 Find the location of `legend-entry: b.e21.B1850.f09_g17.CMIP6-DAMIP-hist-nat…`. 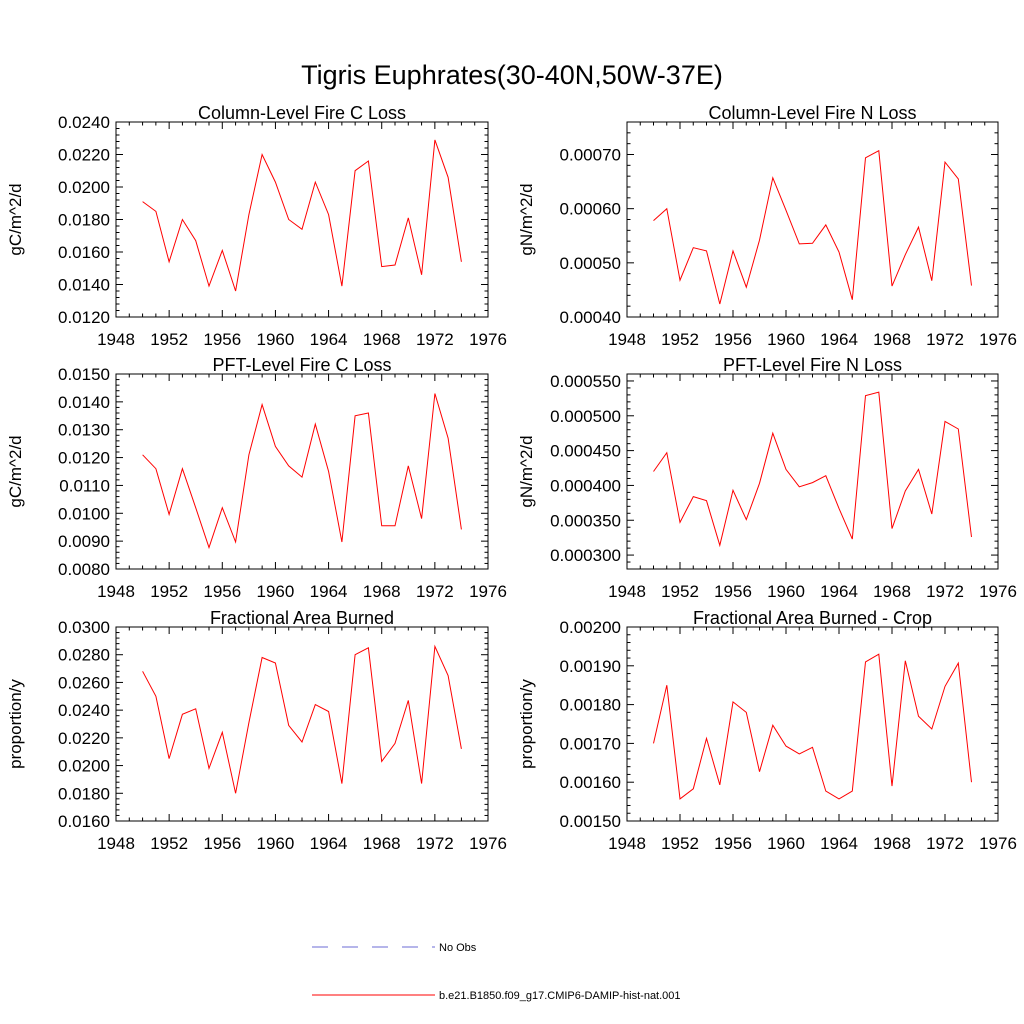

legend-entry: b.e21.B1850.f09_g17.CMIP6-DAMIP-hist-nat… is located at coordinates (496, 996).